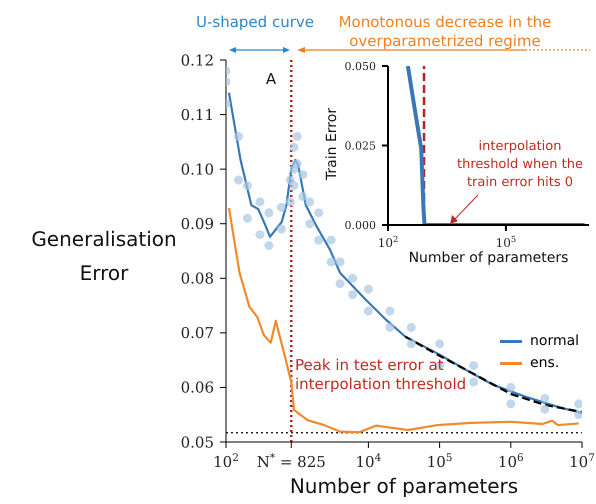  Describe the element at coordinates (360, 145) in the screenshot. I see `y-tick-label: 0.025` at that location.